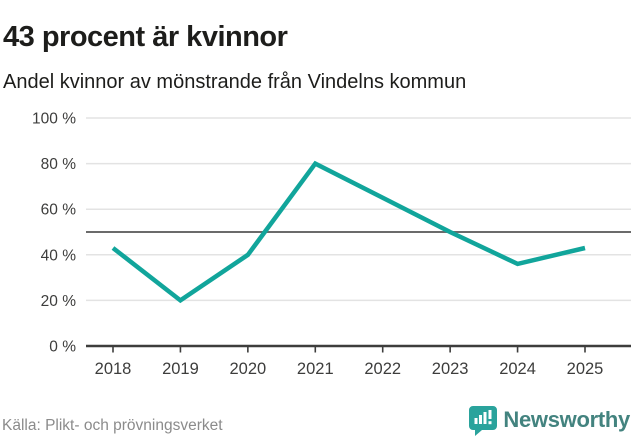 The height and width of the screenshot is (439, 631). What do you see at coordinates (145, 37) in the screenshot?
I see `page-title: 43 procent är kvinnor` at bounding box center [145, 37].